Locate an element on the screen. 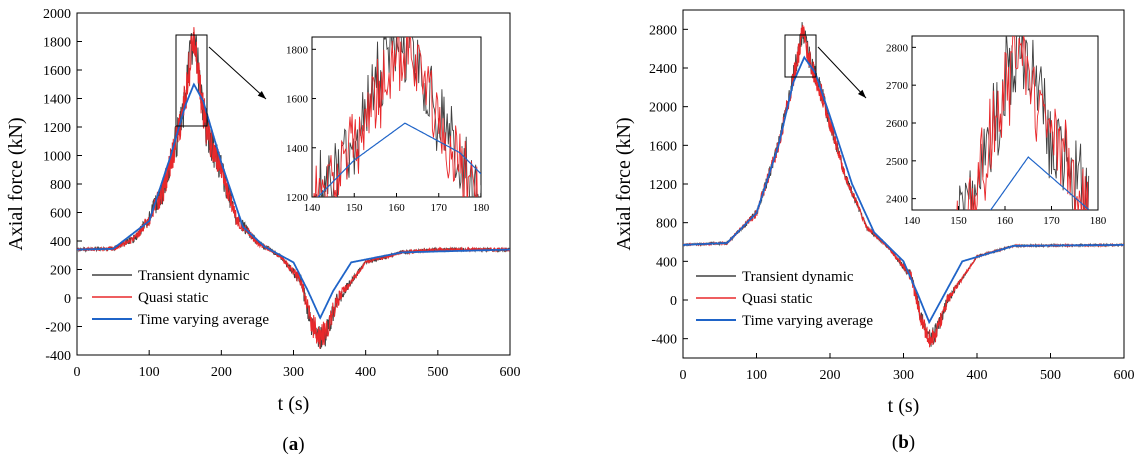  inset-y-tick-label: 2500 is located at coordinates (897, 162).